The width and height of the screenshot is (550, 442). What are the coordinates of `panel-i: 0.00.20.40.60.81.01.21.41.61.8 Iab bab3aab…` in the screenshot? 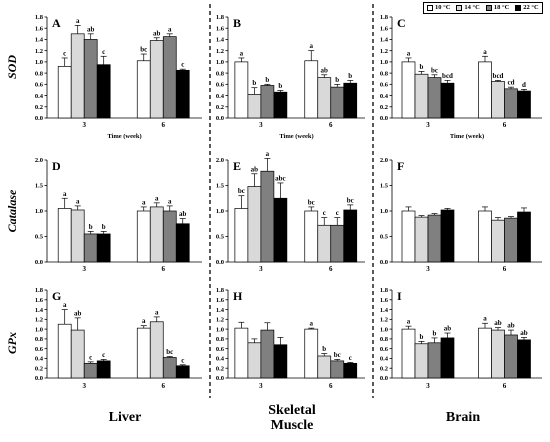 It's located at (461, 338).